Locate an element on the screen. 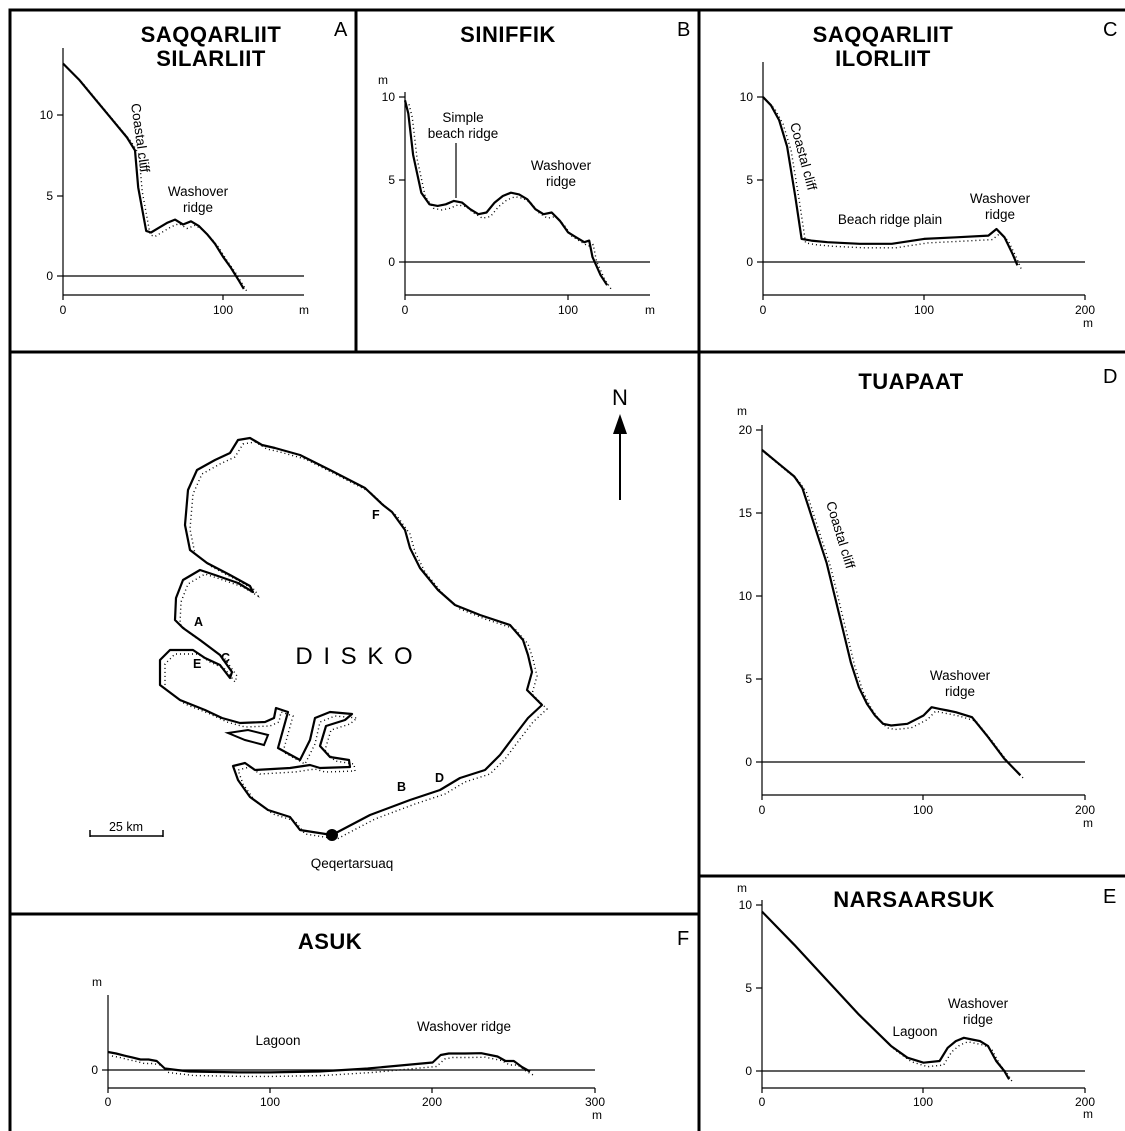  panel-b-label-beach-ridge: beach ridge is located at coordinates (463, 133).